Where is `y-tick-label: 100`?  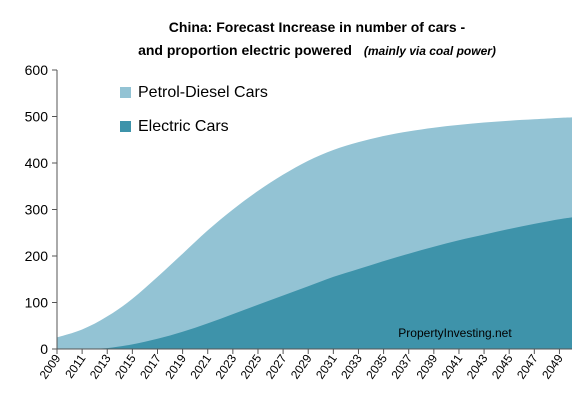 y-tick-label: 100 is located at coordinates (37, 303).